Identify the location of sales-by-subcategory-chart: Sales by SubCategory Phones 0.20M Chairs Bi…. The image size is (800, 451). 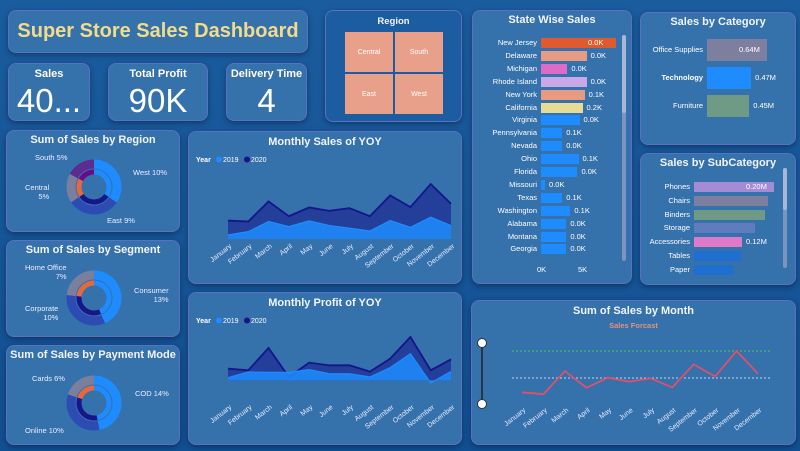
(718, 219).